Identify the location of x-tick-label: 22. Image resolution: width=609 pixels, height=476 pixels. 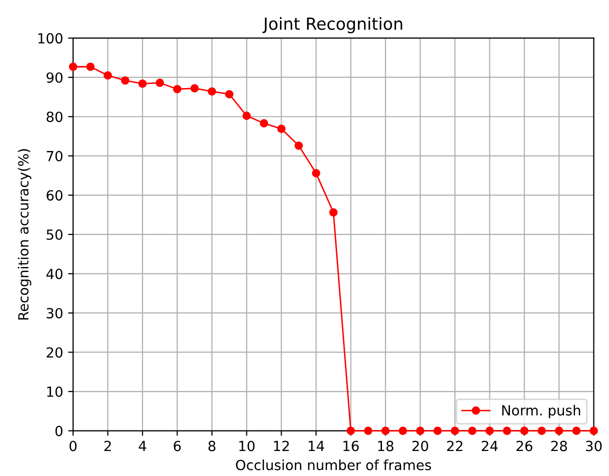
(454, 446).